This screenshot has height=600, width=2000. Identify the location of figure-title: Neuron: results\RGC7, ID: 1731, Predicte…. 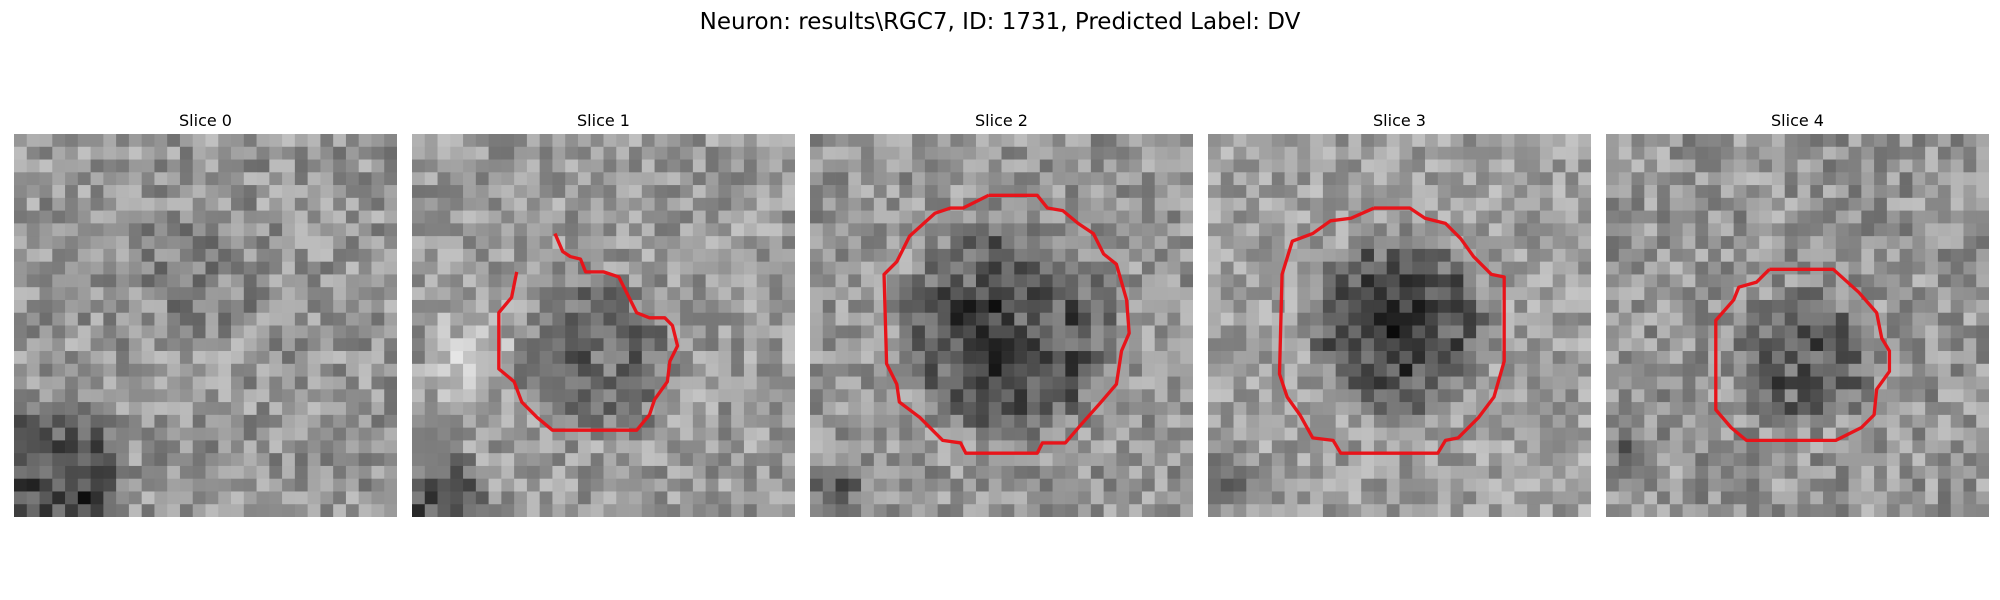
(1000, 22).